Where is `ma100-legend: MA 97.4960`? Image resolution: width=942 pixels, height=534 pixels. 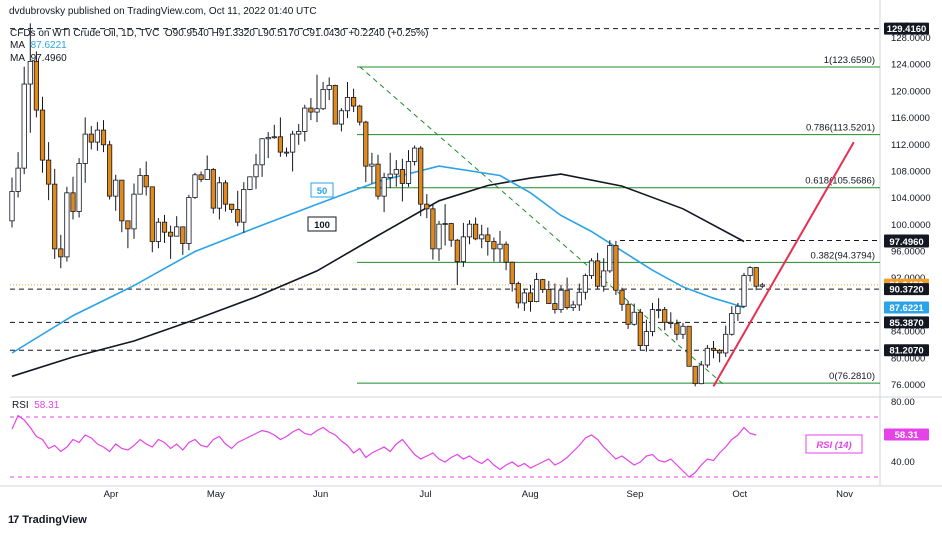
ma100-legend: MA 97.4960 is located at coordinates (38, 58).